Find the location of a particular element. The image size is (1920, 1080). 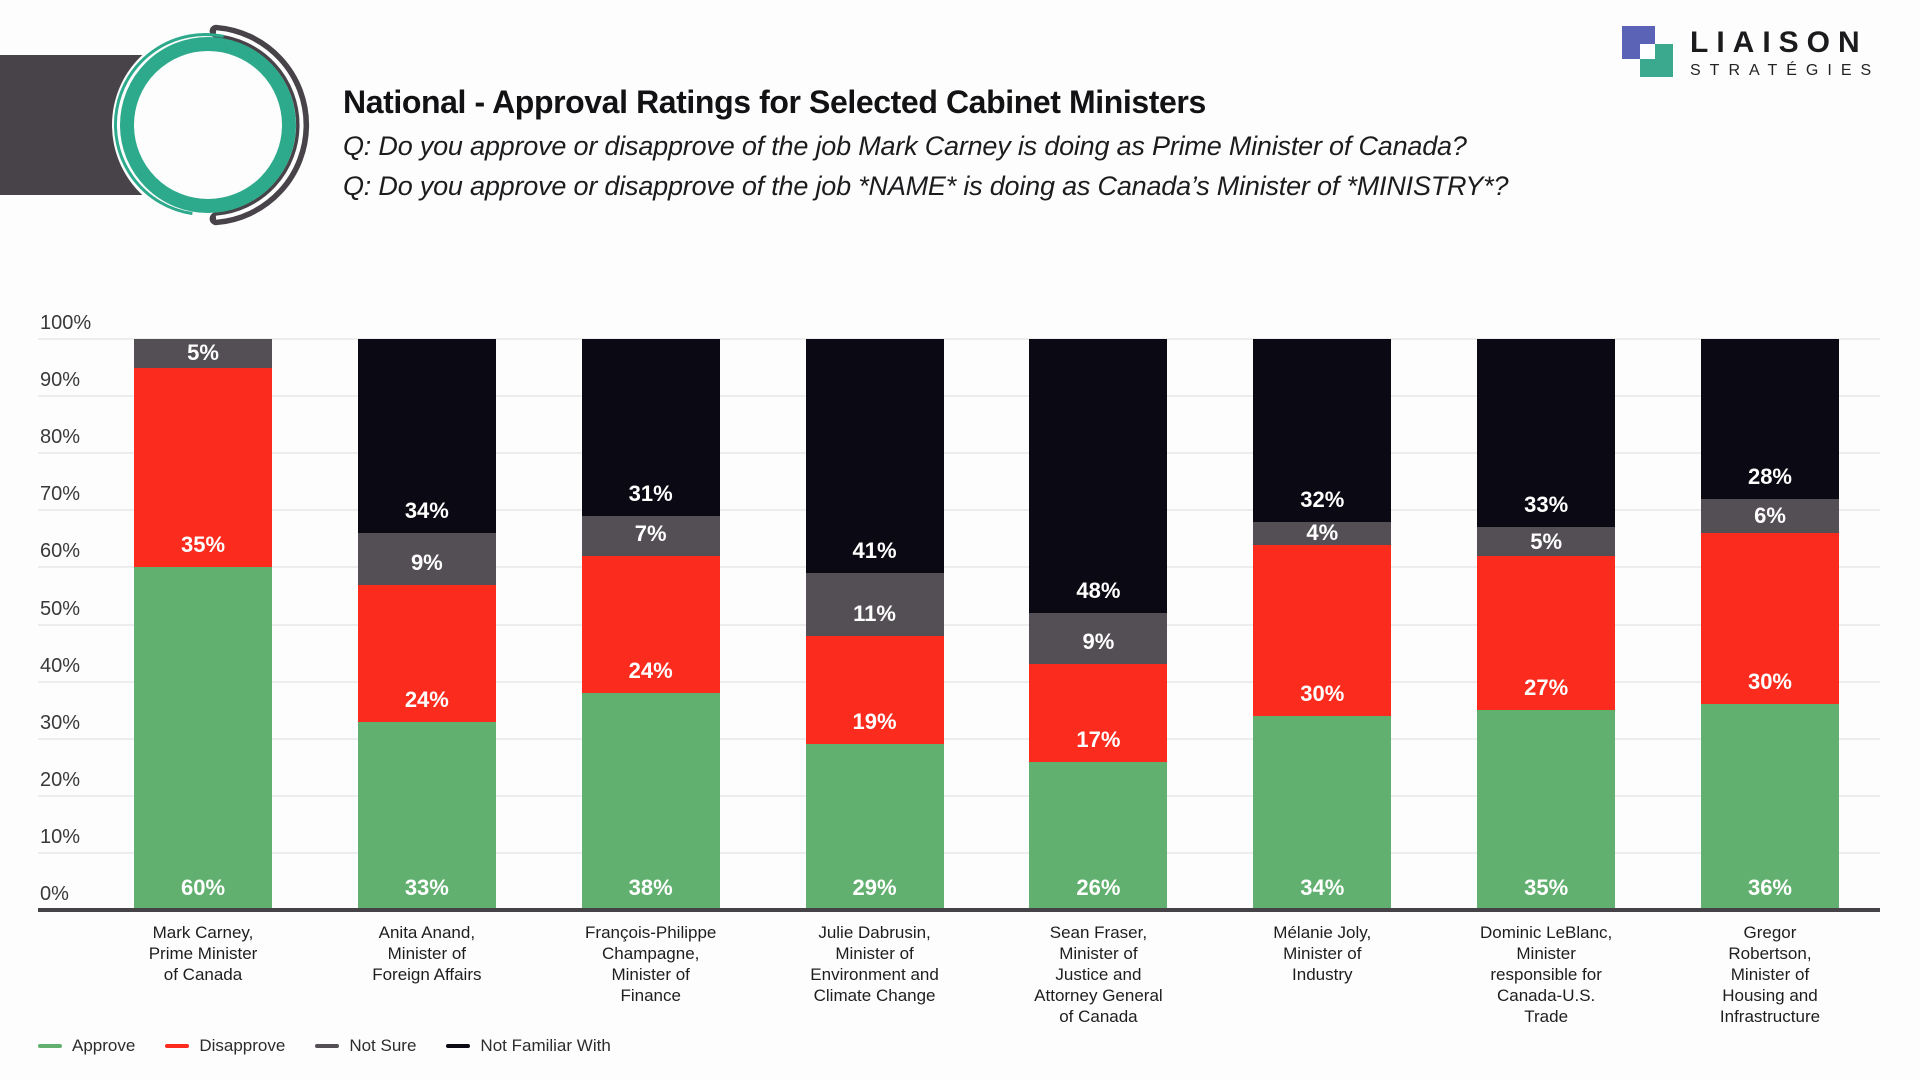

segment-value-label: 41% is located at coordinates (874, 551).